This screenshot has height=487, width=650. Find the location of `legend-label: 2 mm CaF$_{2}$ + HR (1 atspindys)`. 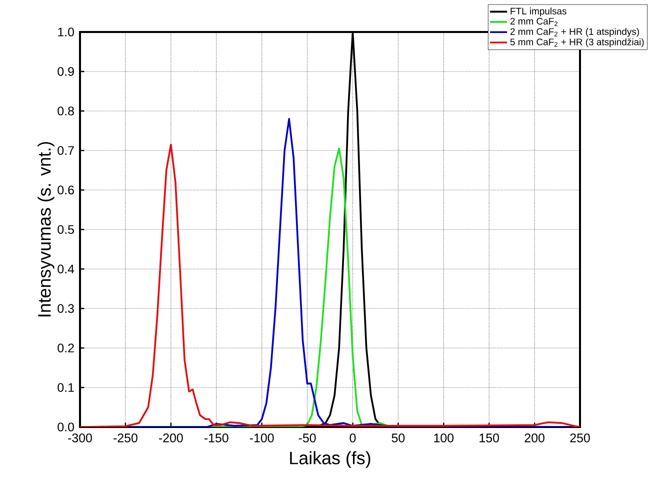

legend-label: 2 mm CaF$_{2}$ + HR (1 atspindys) is located at coordinates (574, 32).